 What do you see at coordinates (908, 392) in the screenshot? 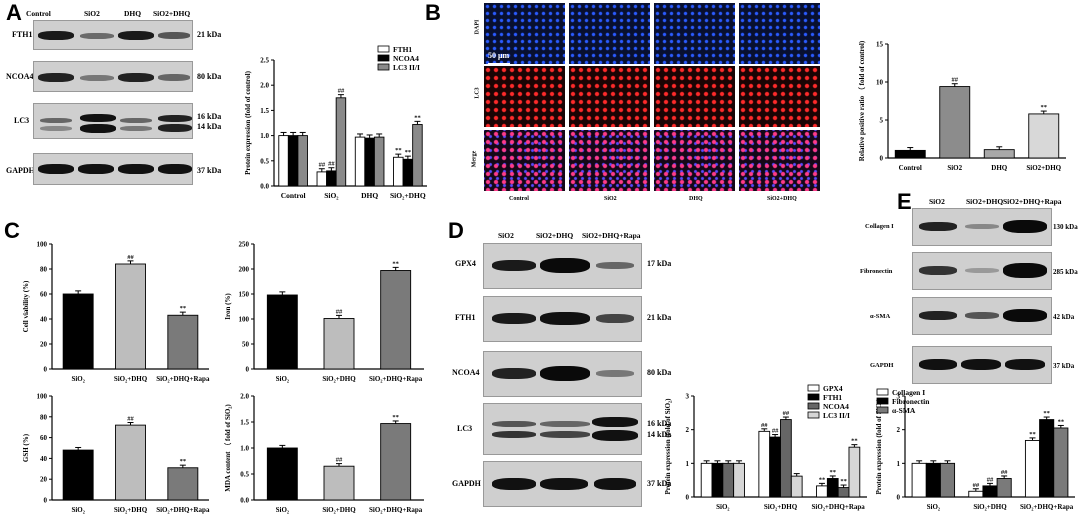
I see `legend-label: Collagen I` at bounding box center [908, 392].